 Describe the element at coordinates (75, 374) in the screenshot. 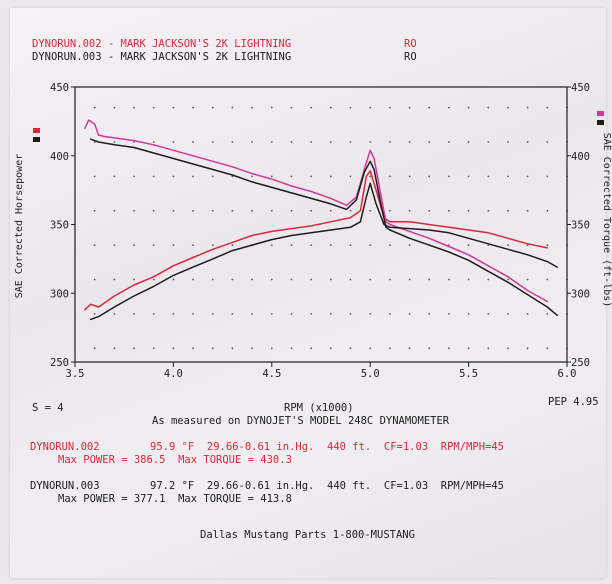

I see `x-tick-label: 3.5` at that location.